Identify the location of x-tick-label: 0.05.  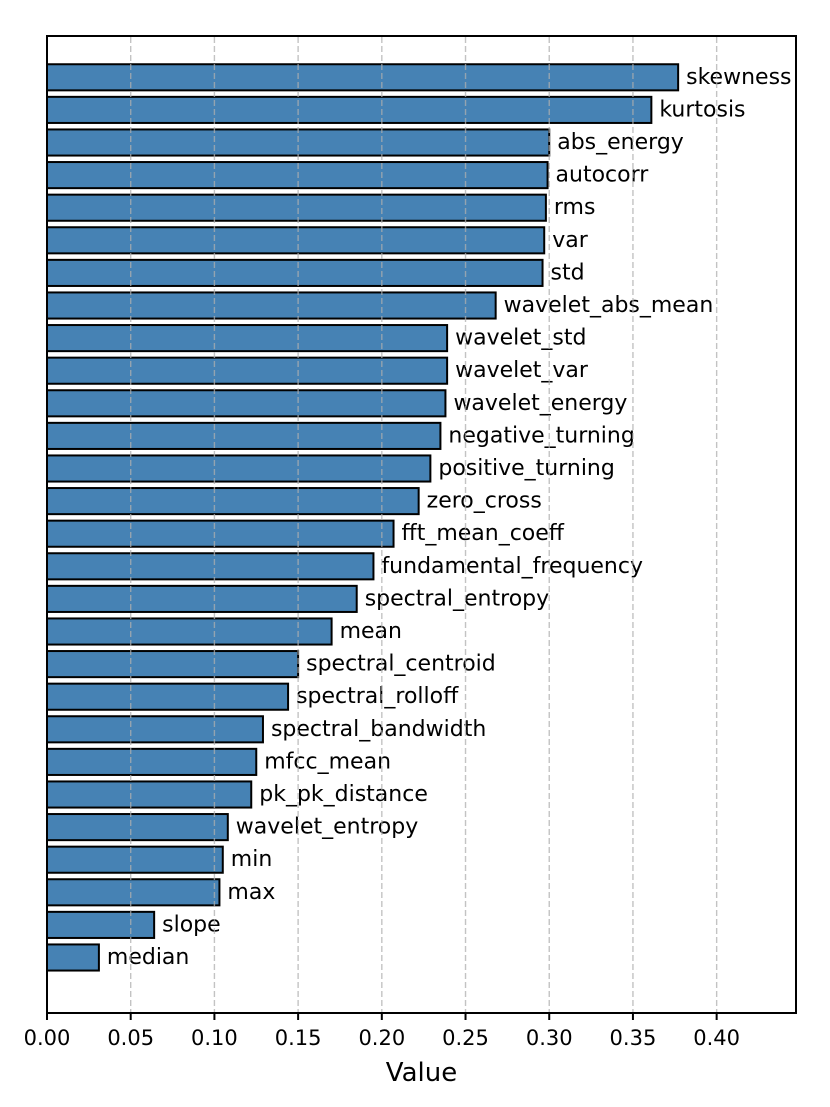
(130, 1038).